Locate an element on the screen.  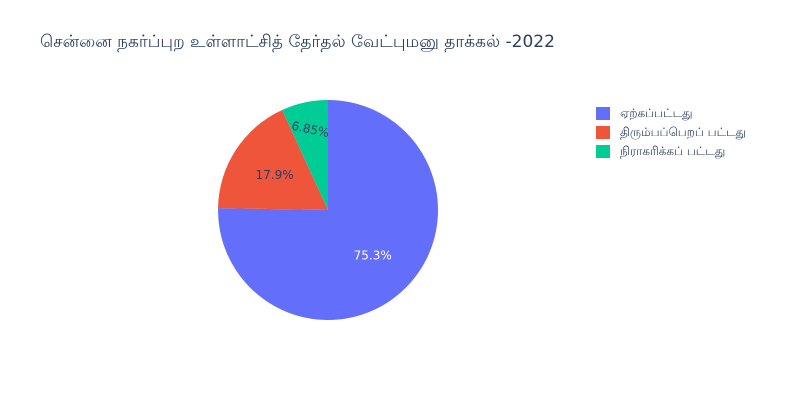
legend-item-rejected: நிராகரிக்கப் பட்டது is located at coordinates (671, 151).